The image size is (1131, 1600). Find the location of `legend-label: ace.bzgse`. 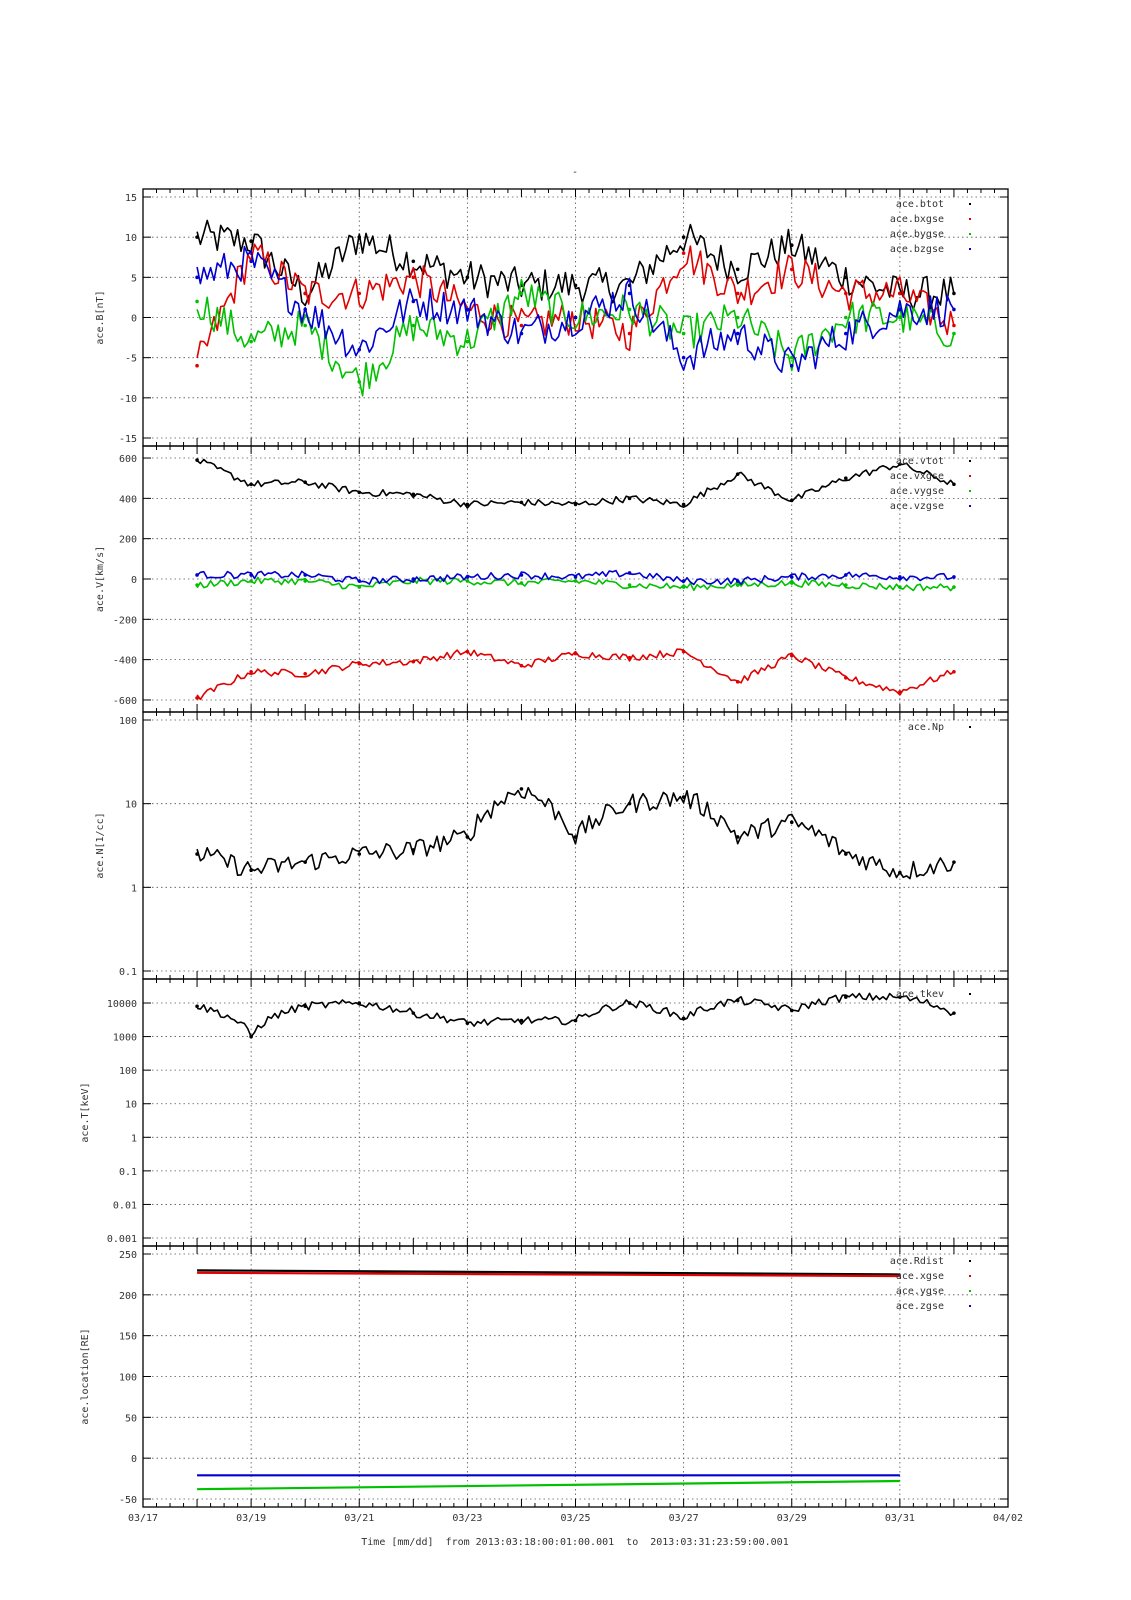

legend-label: ace.bzgse is located at coordinates (917, 249).